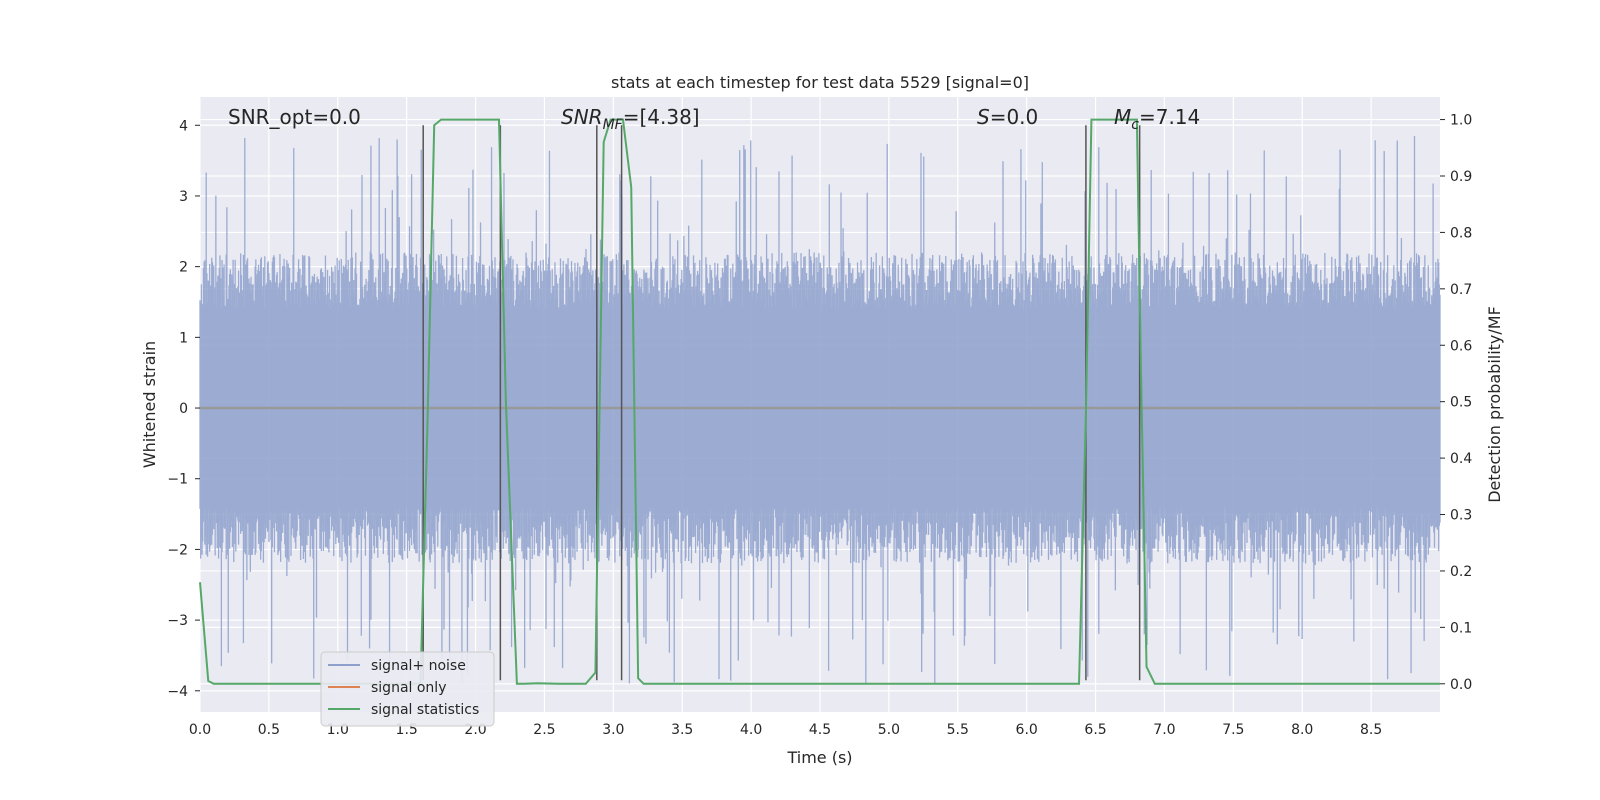 This screenshot has width=1600, height=800. Describe the element at coordinates (183, 197) in the screenshot. I see `y-tick-label: 3` at that location.